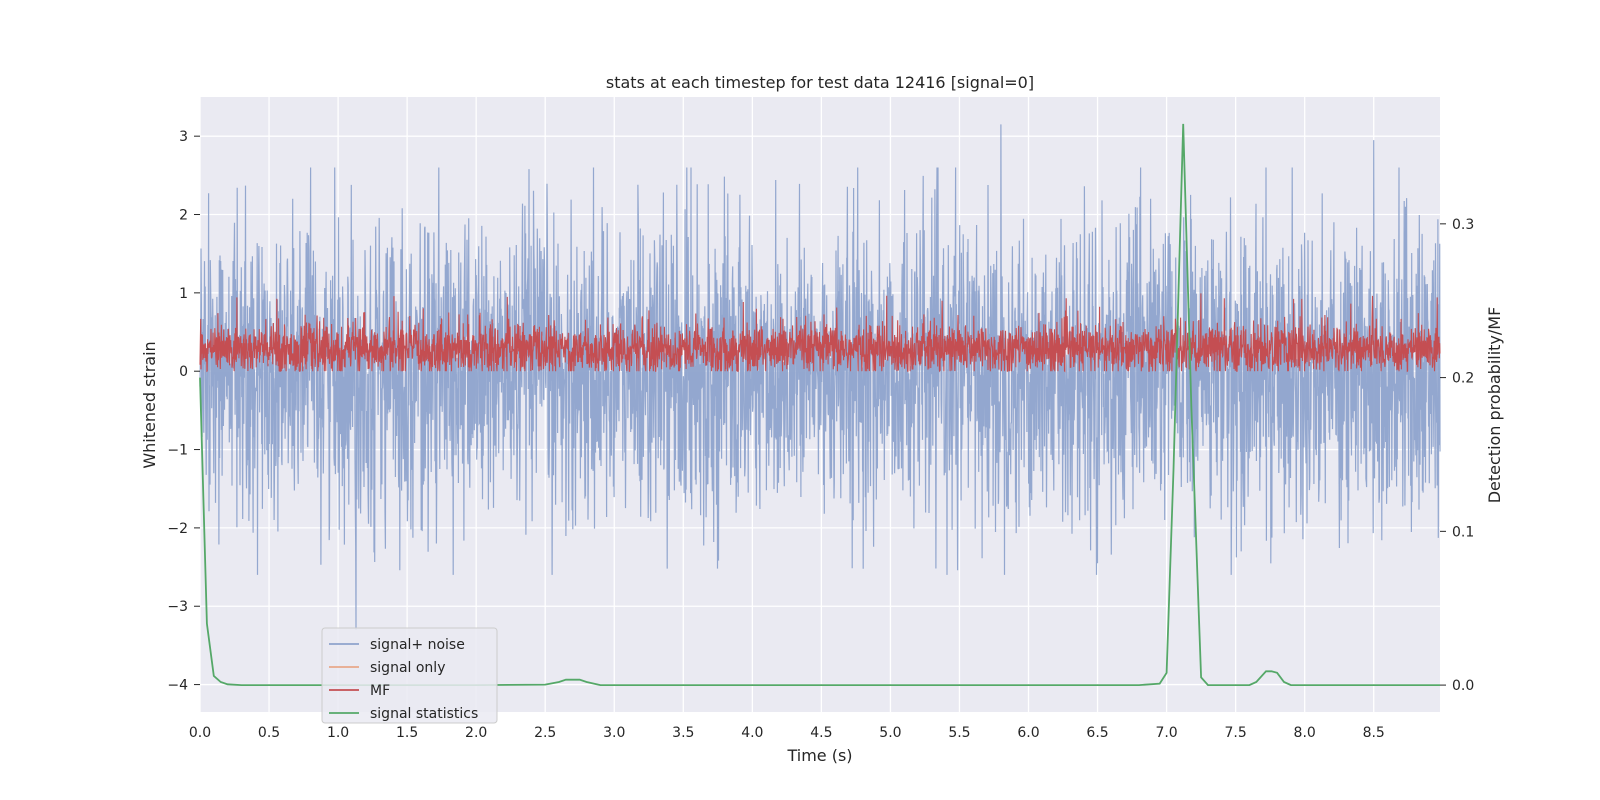 This screenshot has width=1600, height=800. I want to click on series-mf-line, so click(820, 333).